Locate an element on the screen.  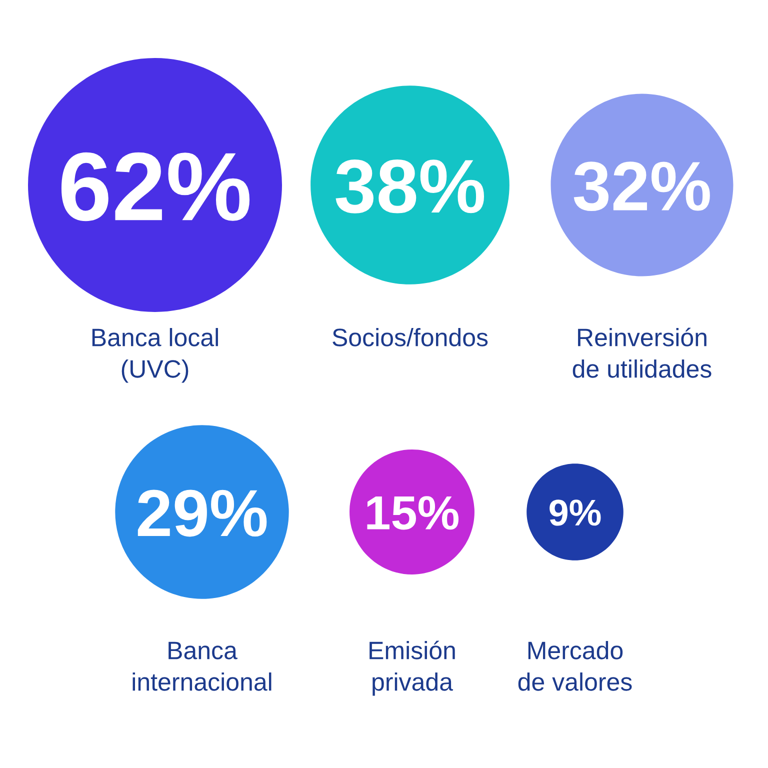
category-label: Reinversión de utilidades is located at coordinates (642, 353).